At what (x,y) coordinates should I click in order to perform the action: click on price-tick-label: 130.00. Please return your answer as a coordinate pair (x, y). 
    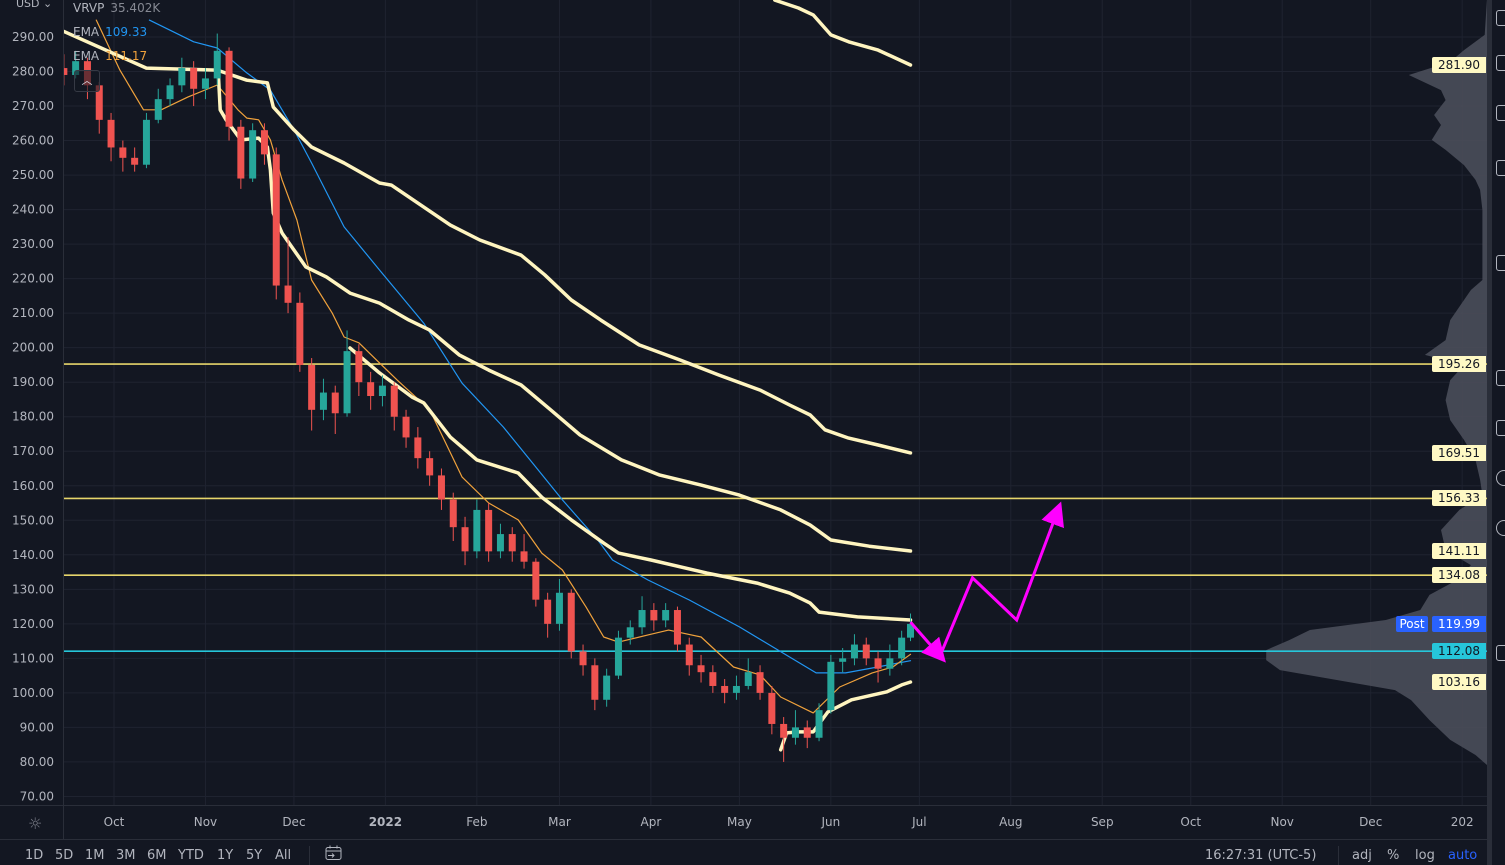
    Looking at the image, I should click on (33, 589).